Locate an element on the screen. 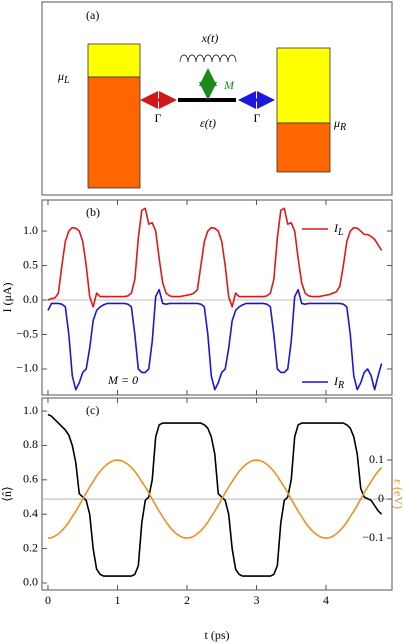 This screenshot has height=644, width=403. y-tick-label: 0.4 is located at coordinates (30, 513).